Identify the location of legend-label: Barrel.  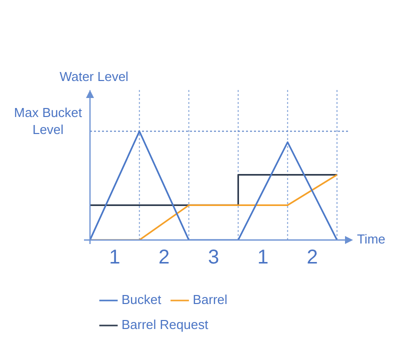
(210, 300).